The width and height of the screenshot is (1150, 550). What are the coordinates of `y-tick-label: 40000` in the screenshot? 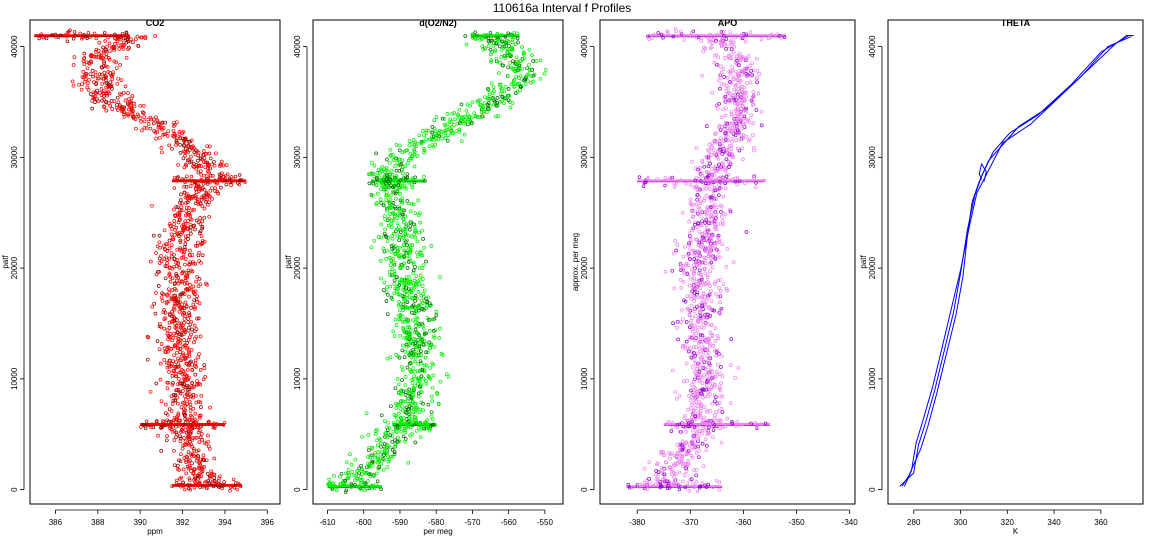 It's located at (297, 46).